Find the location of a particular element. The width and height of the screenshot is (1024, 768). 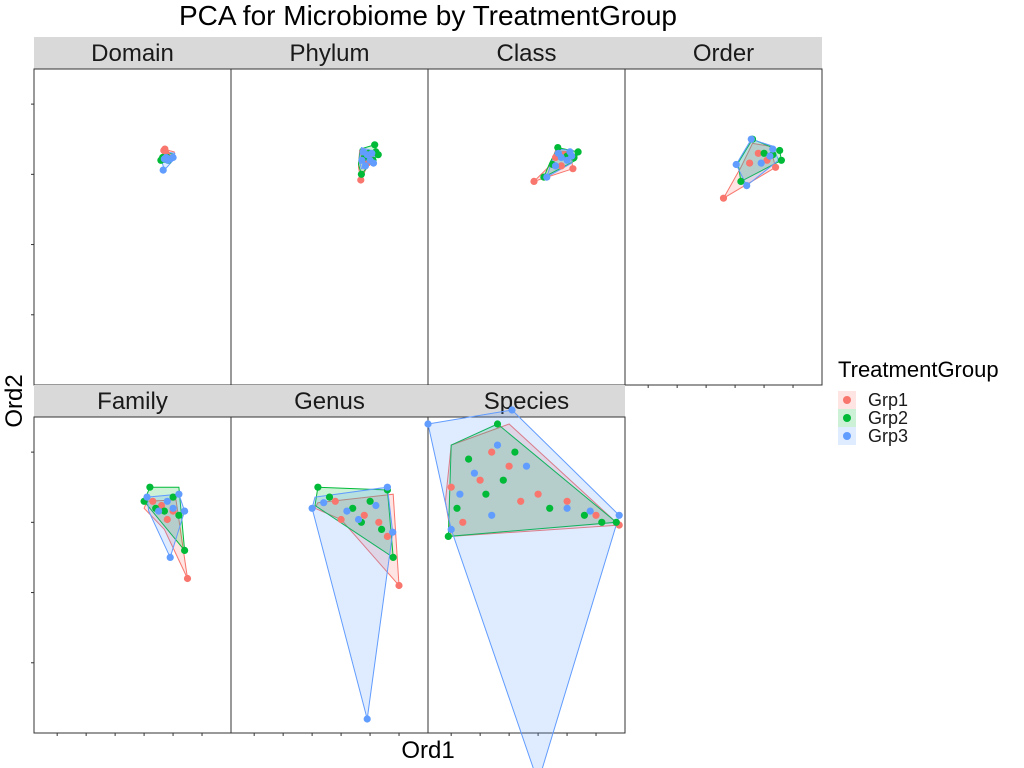

panel-species: Species is located at coordinates (525, 576).